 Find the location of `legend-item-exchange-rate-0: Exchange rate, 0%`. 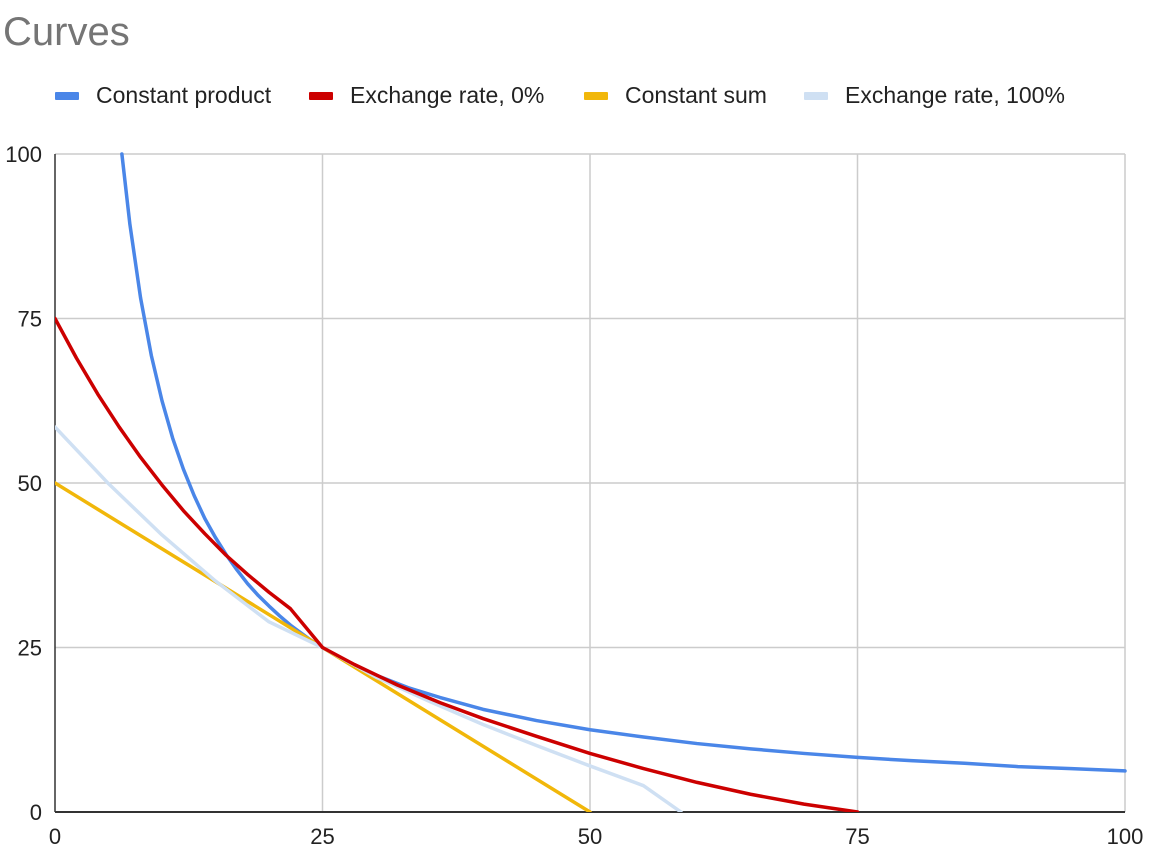

legend-item-exchange-rate-0: Exchange rate, 0% is located at coordinates (426, 95).